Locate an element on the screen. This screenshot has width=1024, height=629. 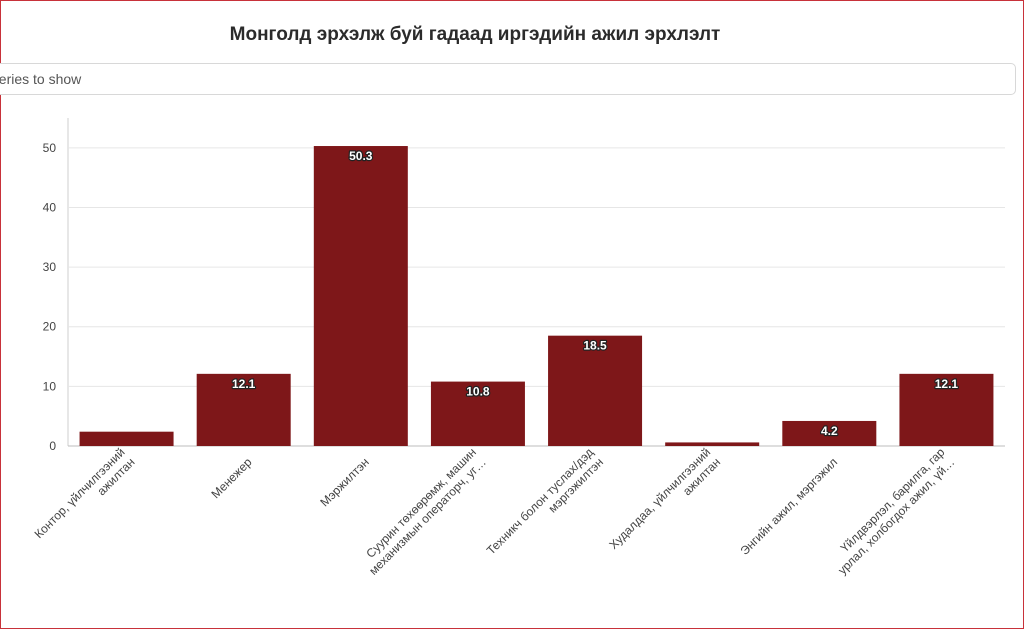
x-tick-label-line: Контор, үйлчилгээний is located at coordinates (80, 493).